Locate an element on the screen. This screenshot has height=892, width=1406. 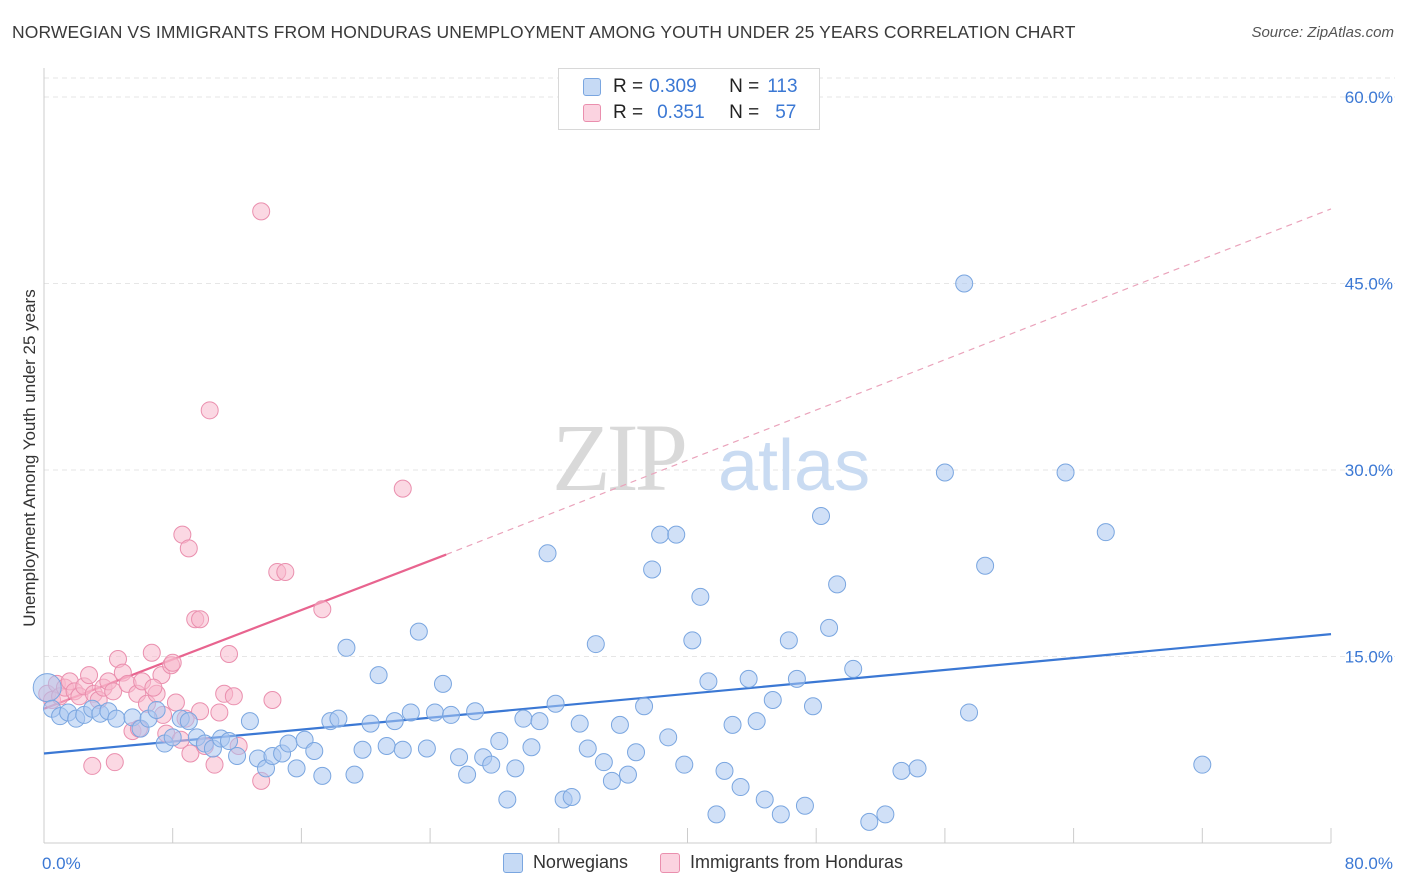
legend-n-value: 113 is located at coordinates (782, 86).